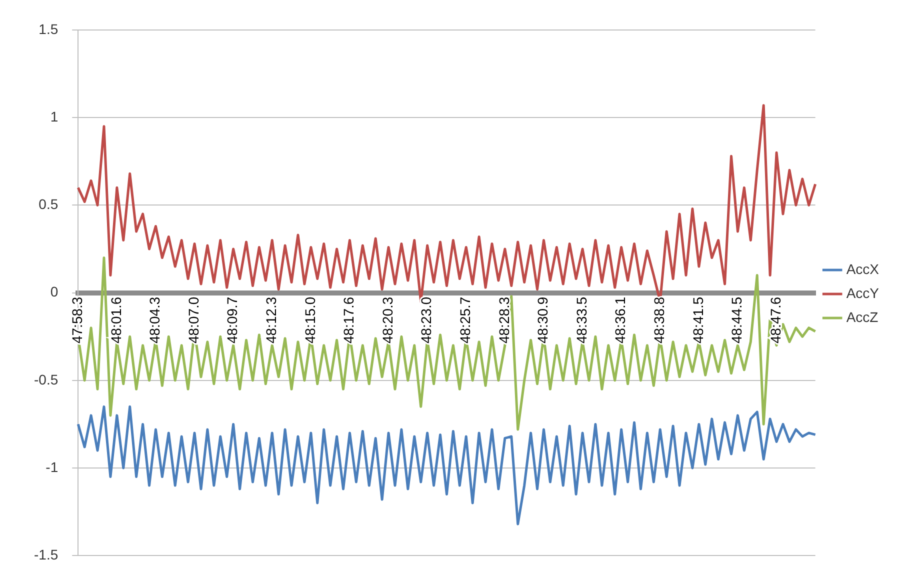  I want to click on y-tick-label: 0, so click(54, 292).